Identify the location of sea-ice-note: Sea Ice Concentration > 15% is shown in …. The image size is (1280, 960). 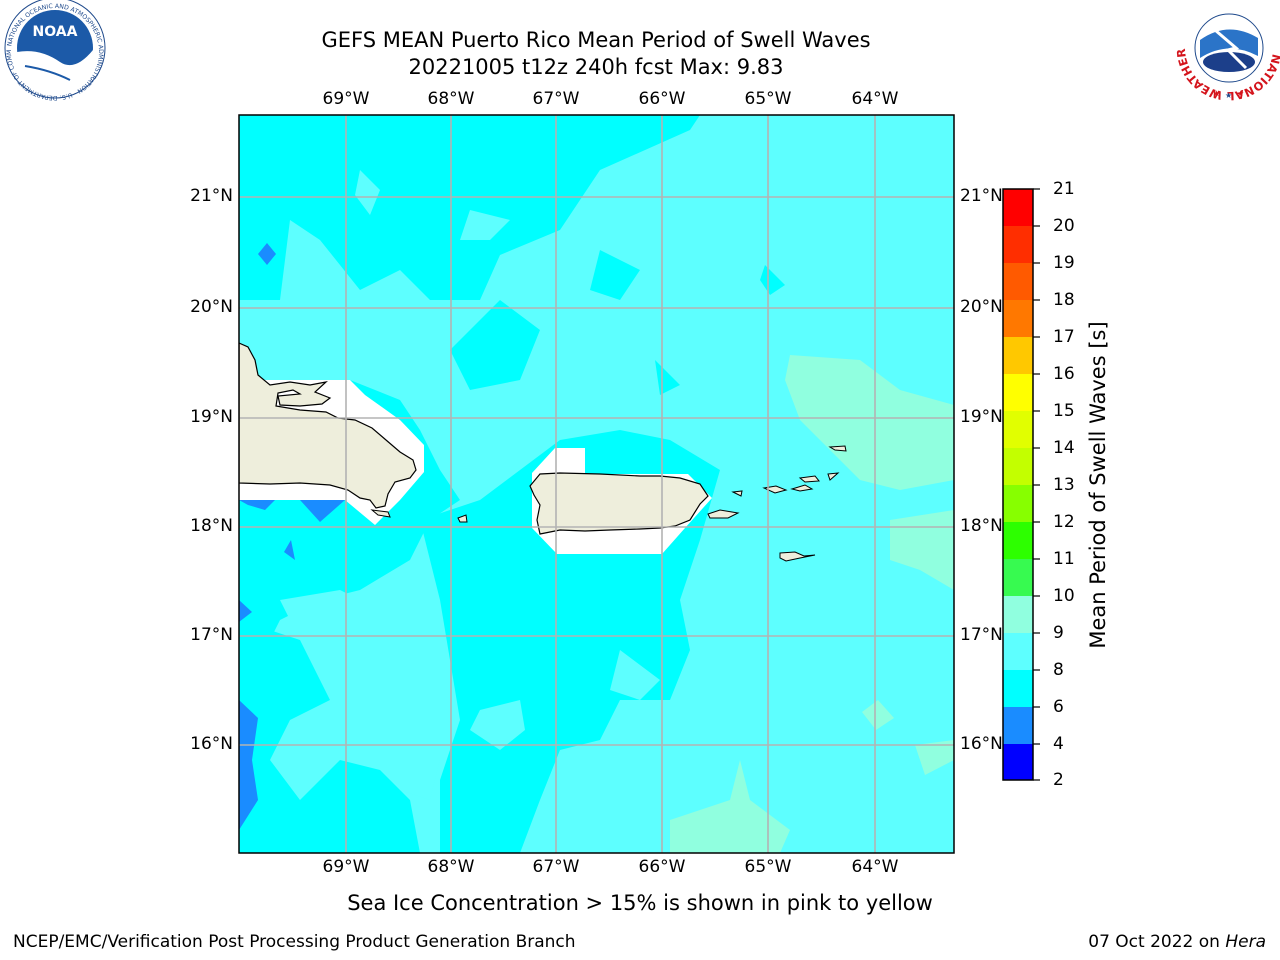
(640, 903).